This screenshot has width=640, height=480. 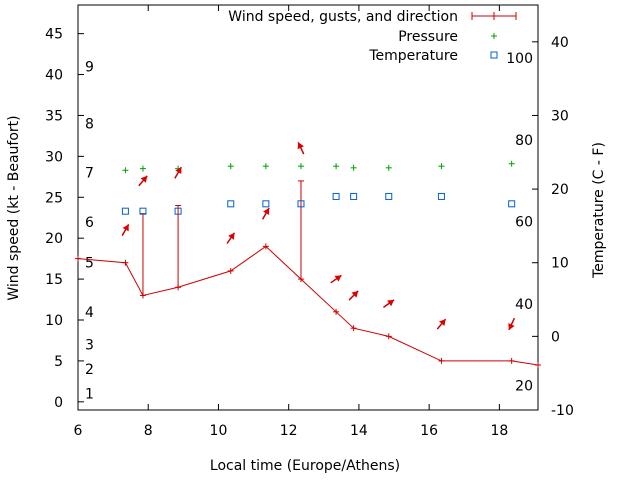 What do you see at coordinates (219, 431) in the screenshot?
I see `x-tick-label: 10` at bounding box center [219, 431].